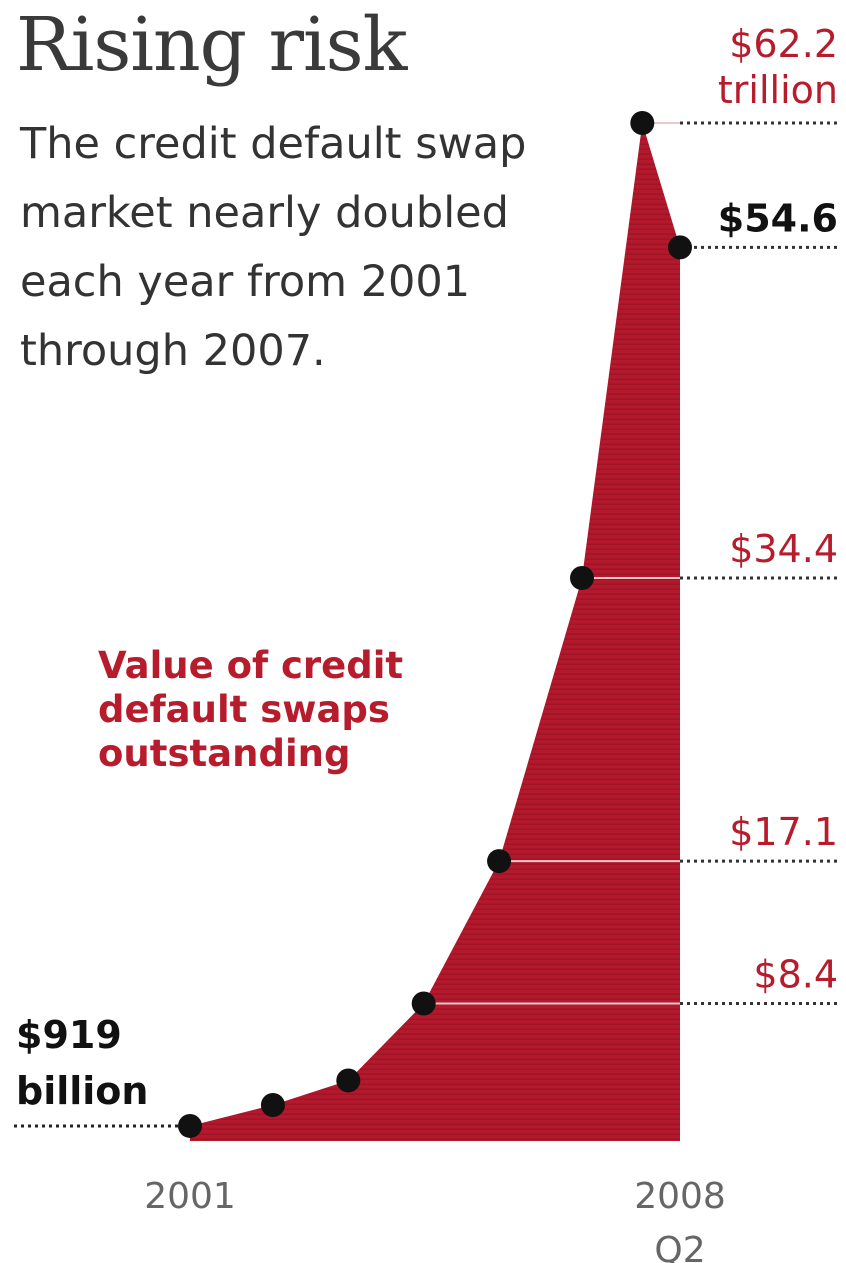  Describe the element at coordinates (211, 45) in the screenshot. I see `chart-title: Rising risk` at that location.